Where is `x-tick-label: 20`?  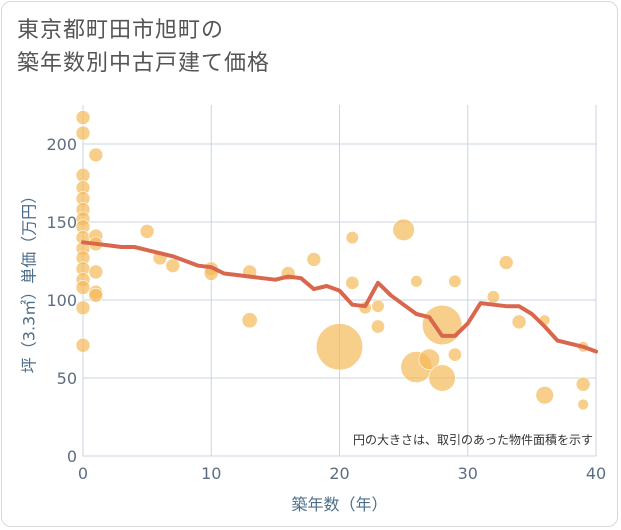 x-tick-label: 20 is located at coordinates (339, 473).